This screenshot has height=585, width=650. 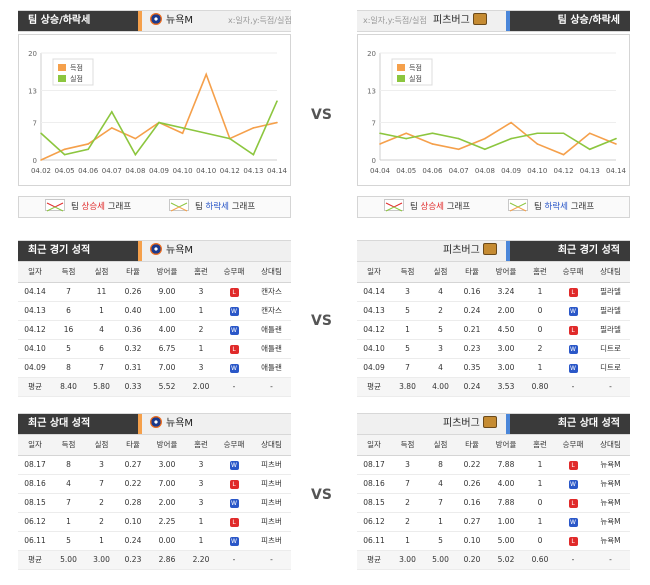 What do you see at coordinates (133, 330) in the screenshot?
I see `table-cell: 0.36` at bounding box center [133, 330].